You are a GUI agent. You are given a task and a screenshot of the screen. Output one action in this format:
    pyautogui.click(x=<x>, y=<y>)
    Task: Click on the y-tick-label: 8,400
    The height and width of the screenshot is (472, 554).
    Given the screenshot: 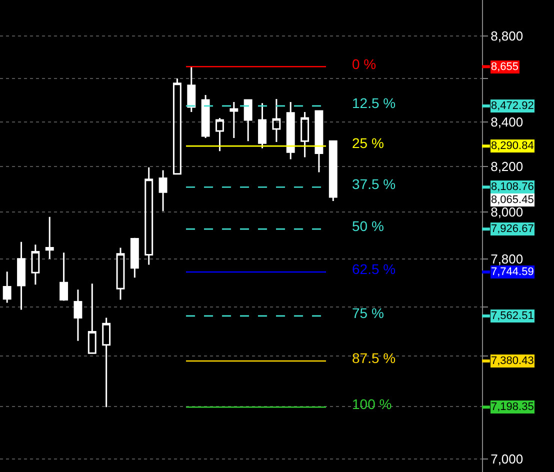 What is the action you would take?
    pyautogui.click(x=507, y=122)
    